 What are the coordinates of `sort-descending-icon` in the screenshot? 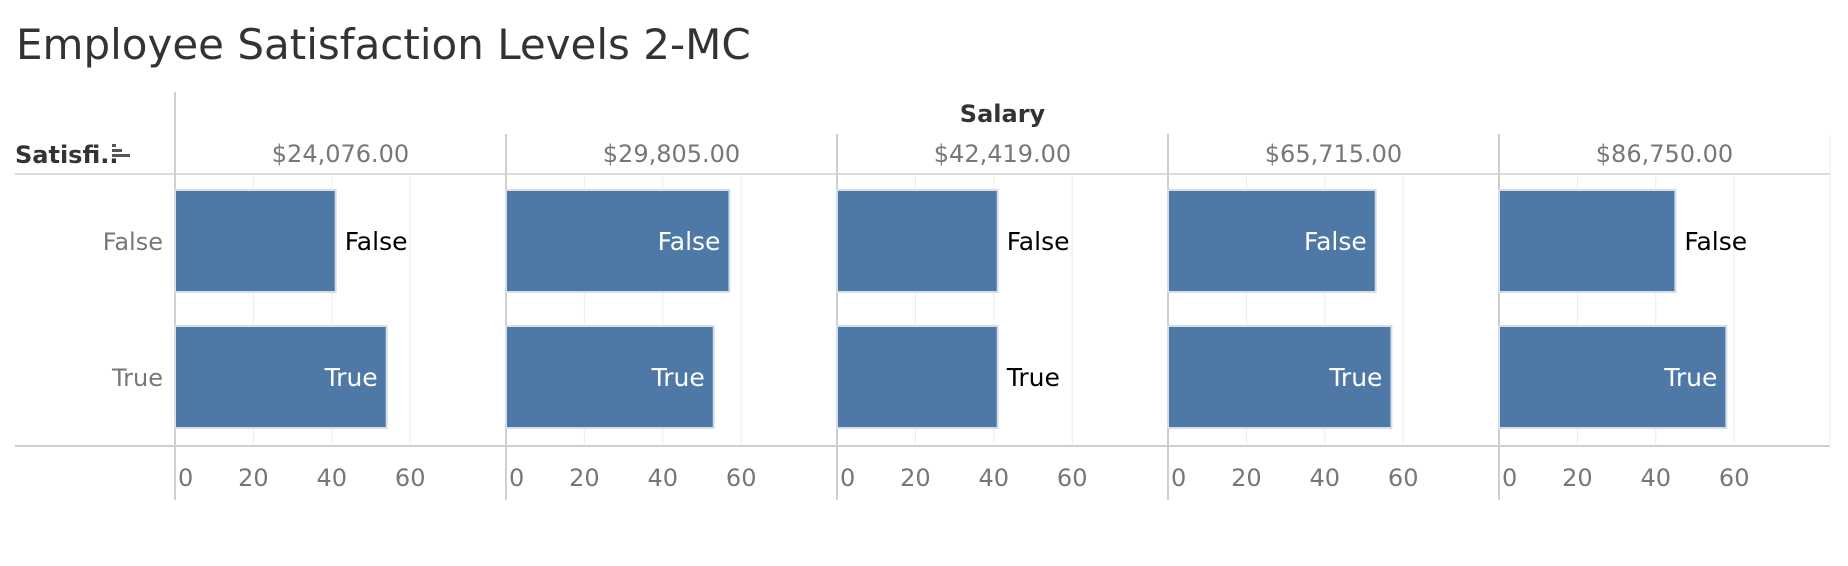 It's located at (121, 150).